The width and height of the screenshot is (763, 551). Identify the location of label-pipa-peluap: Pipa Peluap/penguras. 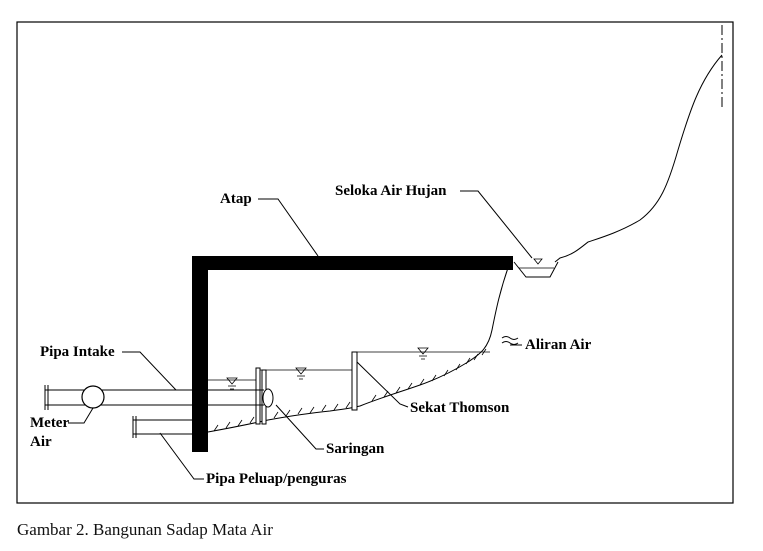
(276, 479).